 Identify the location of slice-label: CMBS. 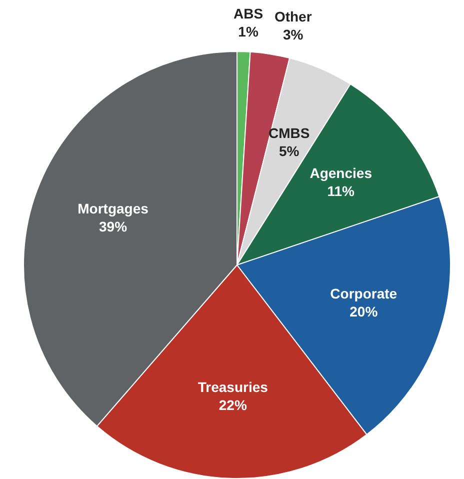
(289, 133).